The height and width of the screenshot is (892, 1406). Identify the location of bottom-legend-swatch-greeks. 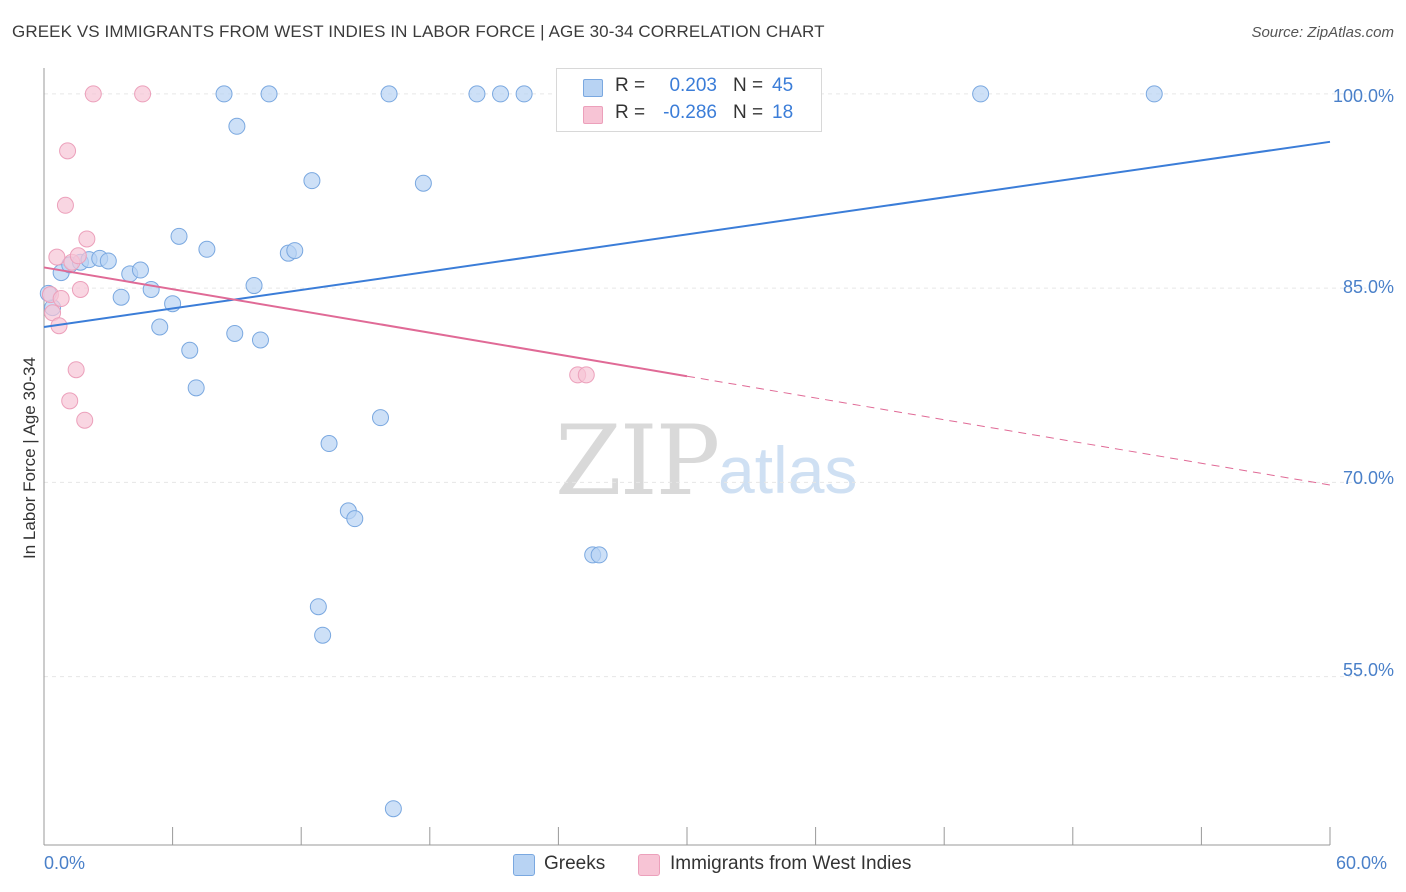
(524, 865).